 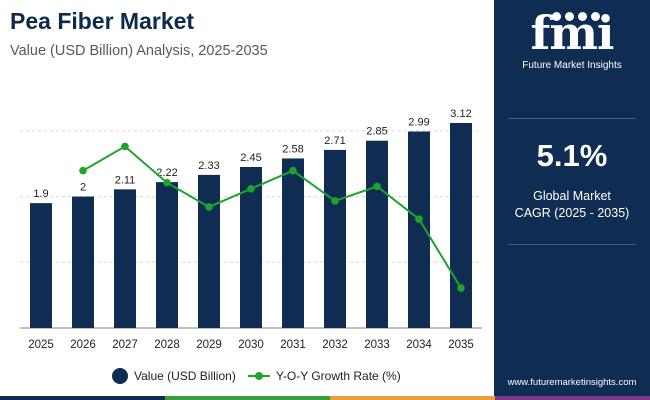 I want to click on divider-bottom, so click(x=572, y=244).